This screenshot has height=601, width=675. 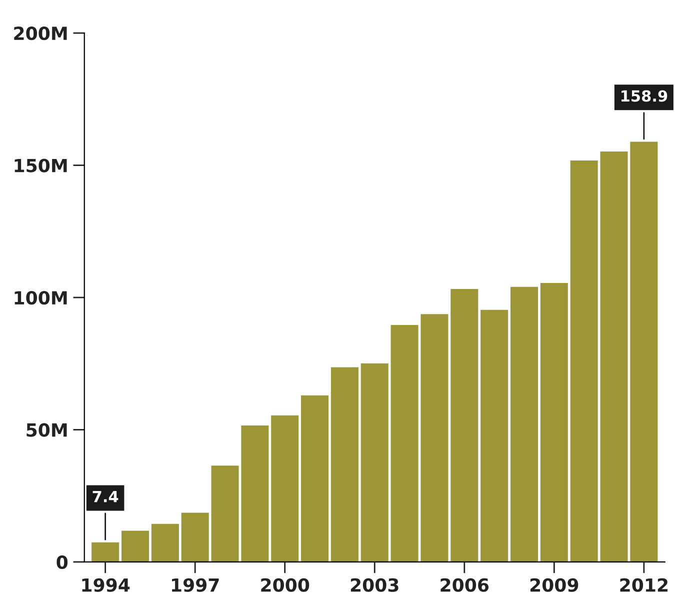 What do you see at coordinates (644, 96) in the screenshot?
I see `data-label: 158.9` at bounding box center [644, 96].